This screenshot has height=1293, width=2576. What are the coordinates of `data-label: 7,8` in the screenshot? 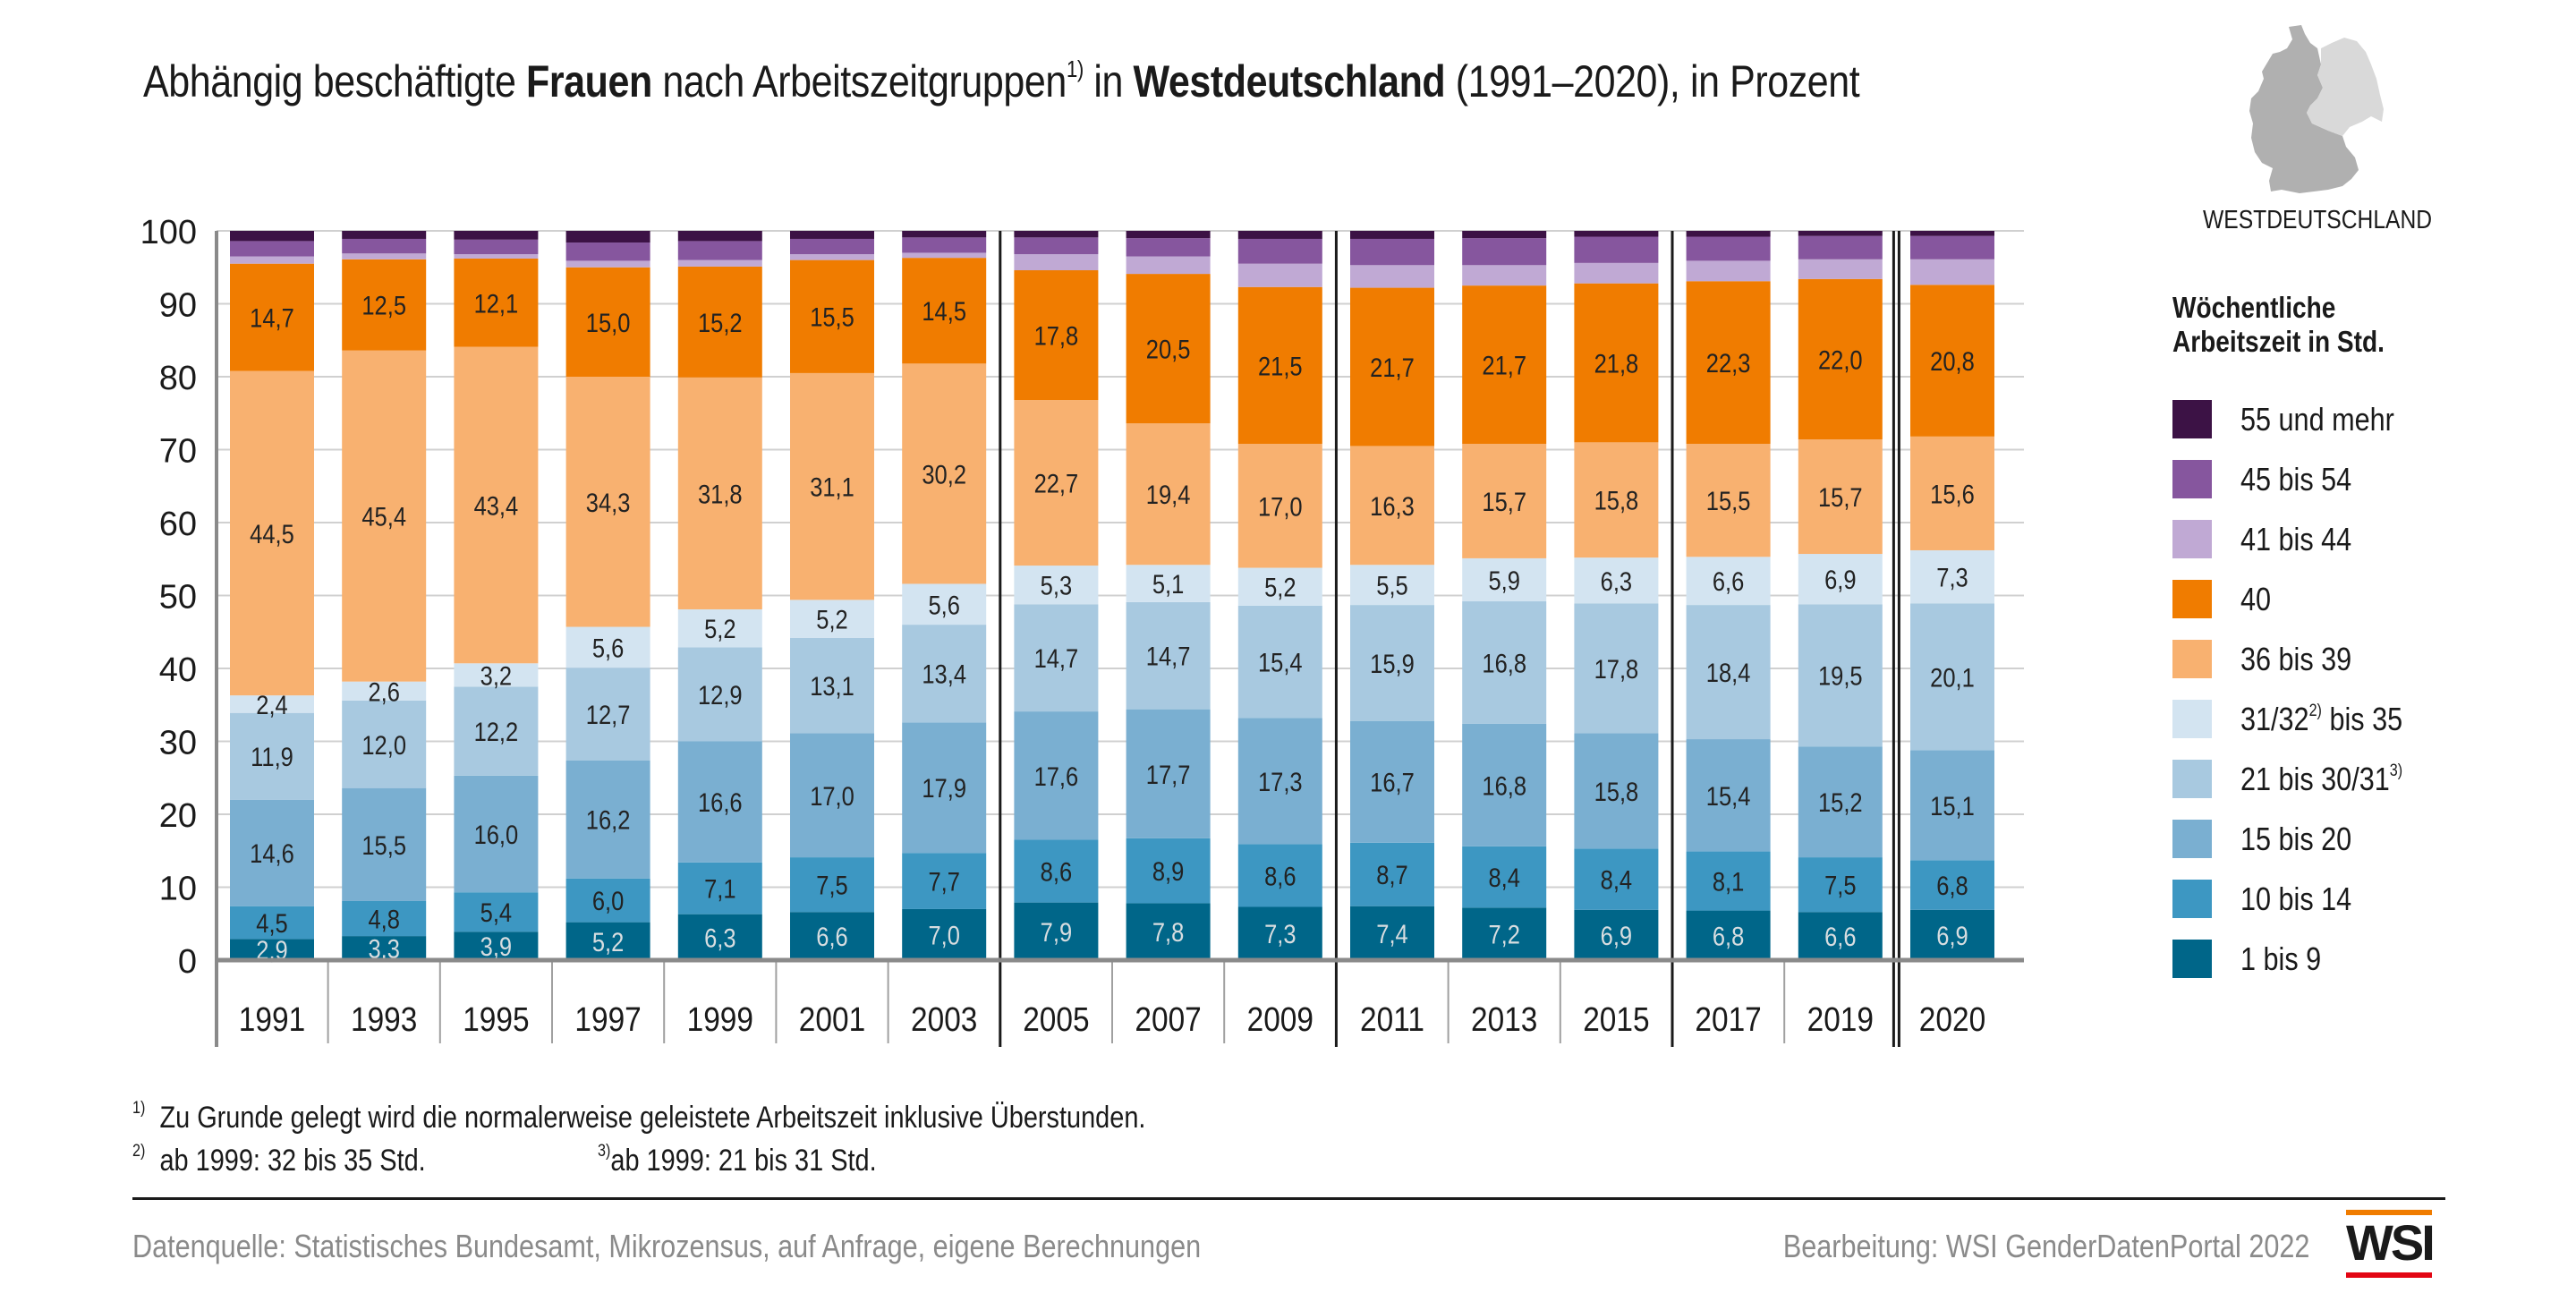 It's located at (1168, 932).